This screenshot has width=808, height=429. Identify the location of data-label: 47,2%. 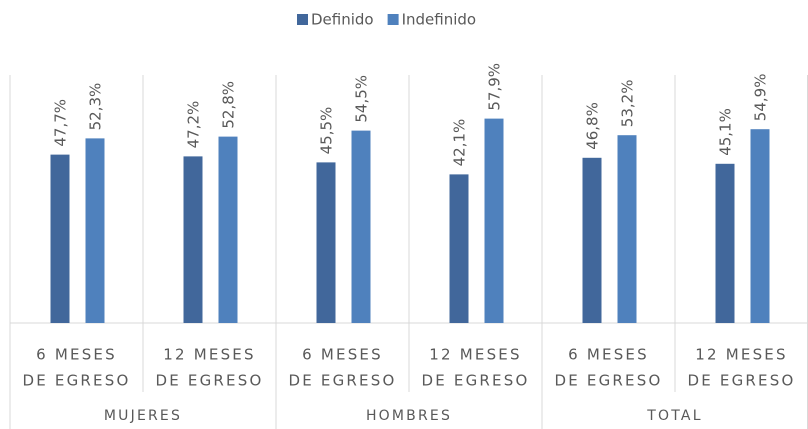
(194, 125).